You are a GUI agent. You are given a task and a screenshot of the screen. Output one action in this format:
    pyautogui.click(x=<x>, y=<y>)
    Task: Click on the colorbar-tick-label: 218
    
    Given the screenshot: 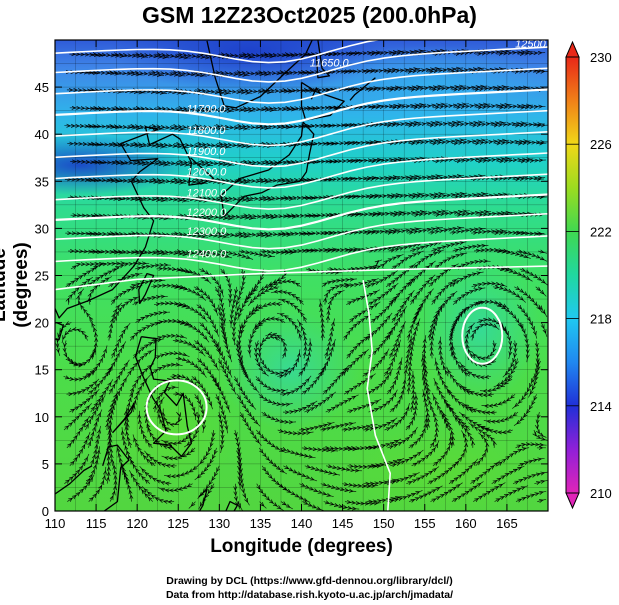 What is the action you would take?
    pyautogui.click(x=601, y=319)
    